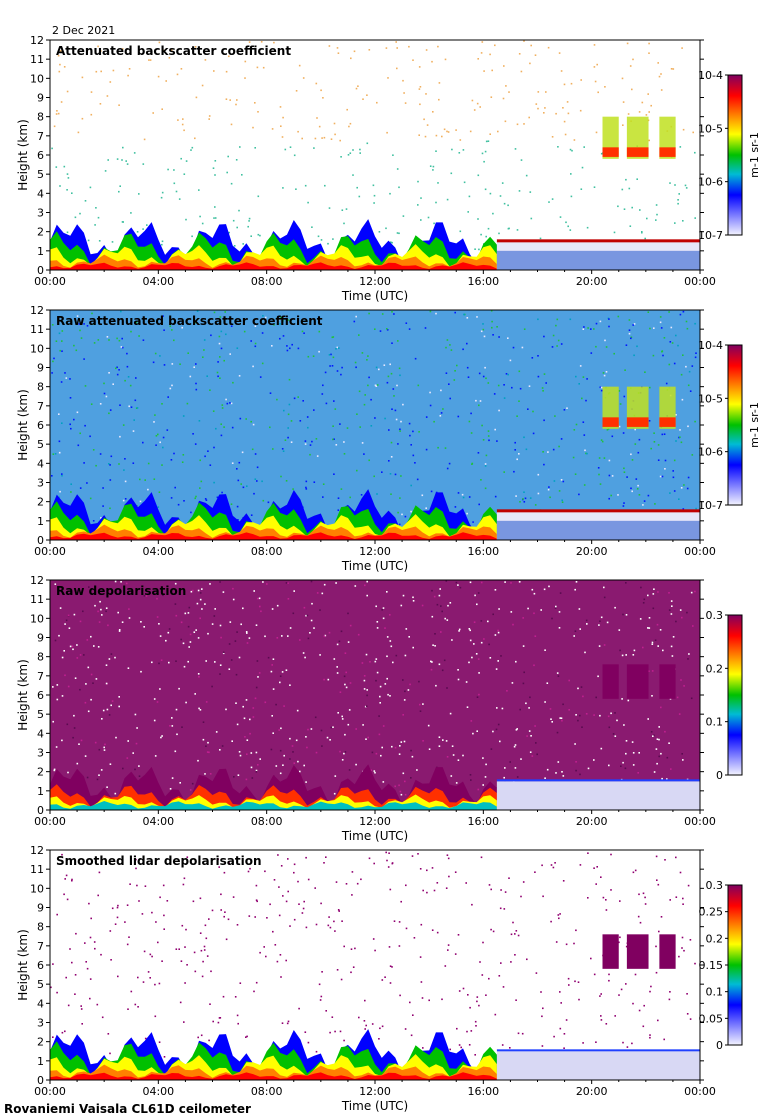 This screenshot has width=780, height=1120. What do you see at coordinates (40, 463) in the screenshot?
I see `y-tick-label: 4` at bounding box center [40, 463].